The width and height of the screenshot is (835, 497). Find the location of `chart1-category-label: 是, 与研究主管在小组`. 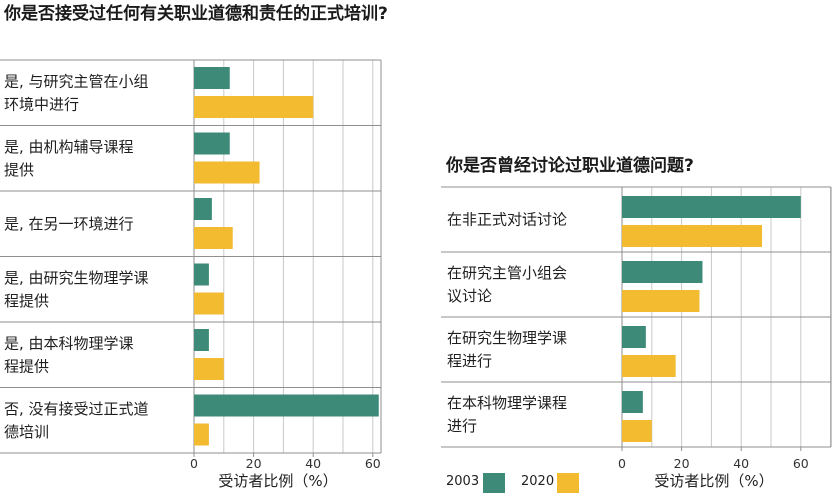

chart1-category-label: 是, 与研究主管在小组 is located at coordinates (76, 81).